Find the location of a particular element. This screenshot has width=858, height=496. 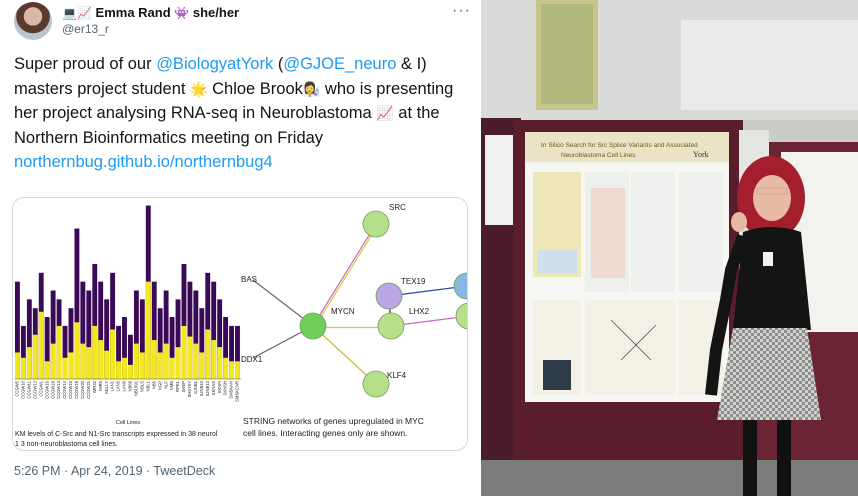

network-node-label: DDX1 is located at coordinates (252, 359).